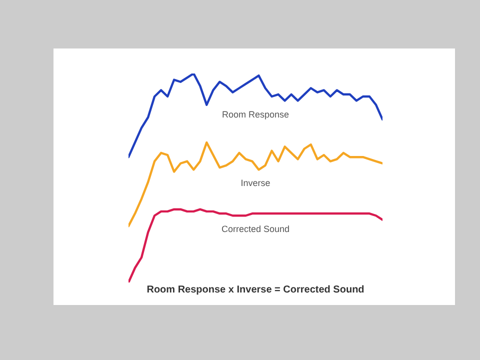  What do you see at coordinates (255, 290) in the screenshot?
I see `text: Room Response x Inverse = Corrected Sound` at bounding box center [255, 290].